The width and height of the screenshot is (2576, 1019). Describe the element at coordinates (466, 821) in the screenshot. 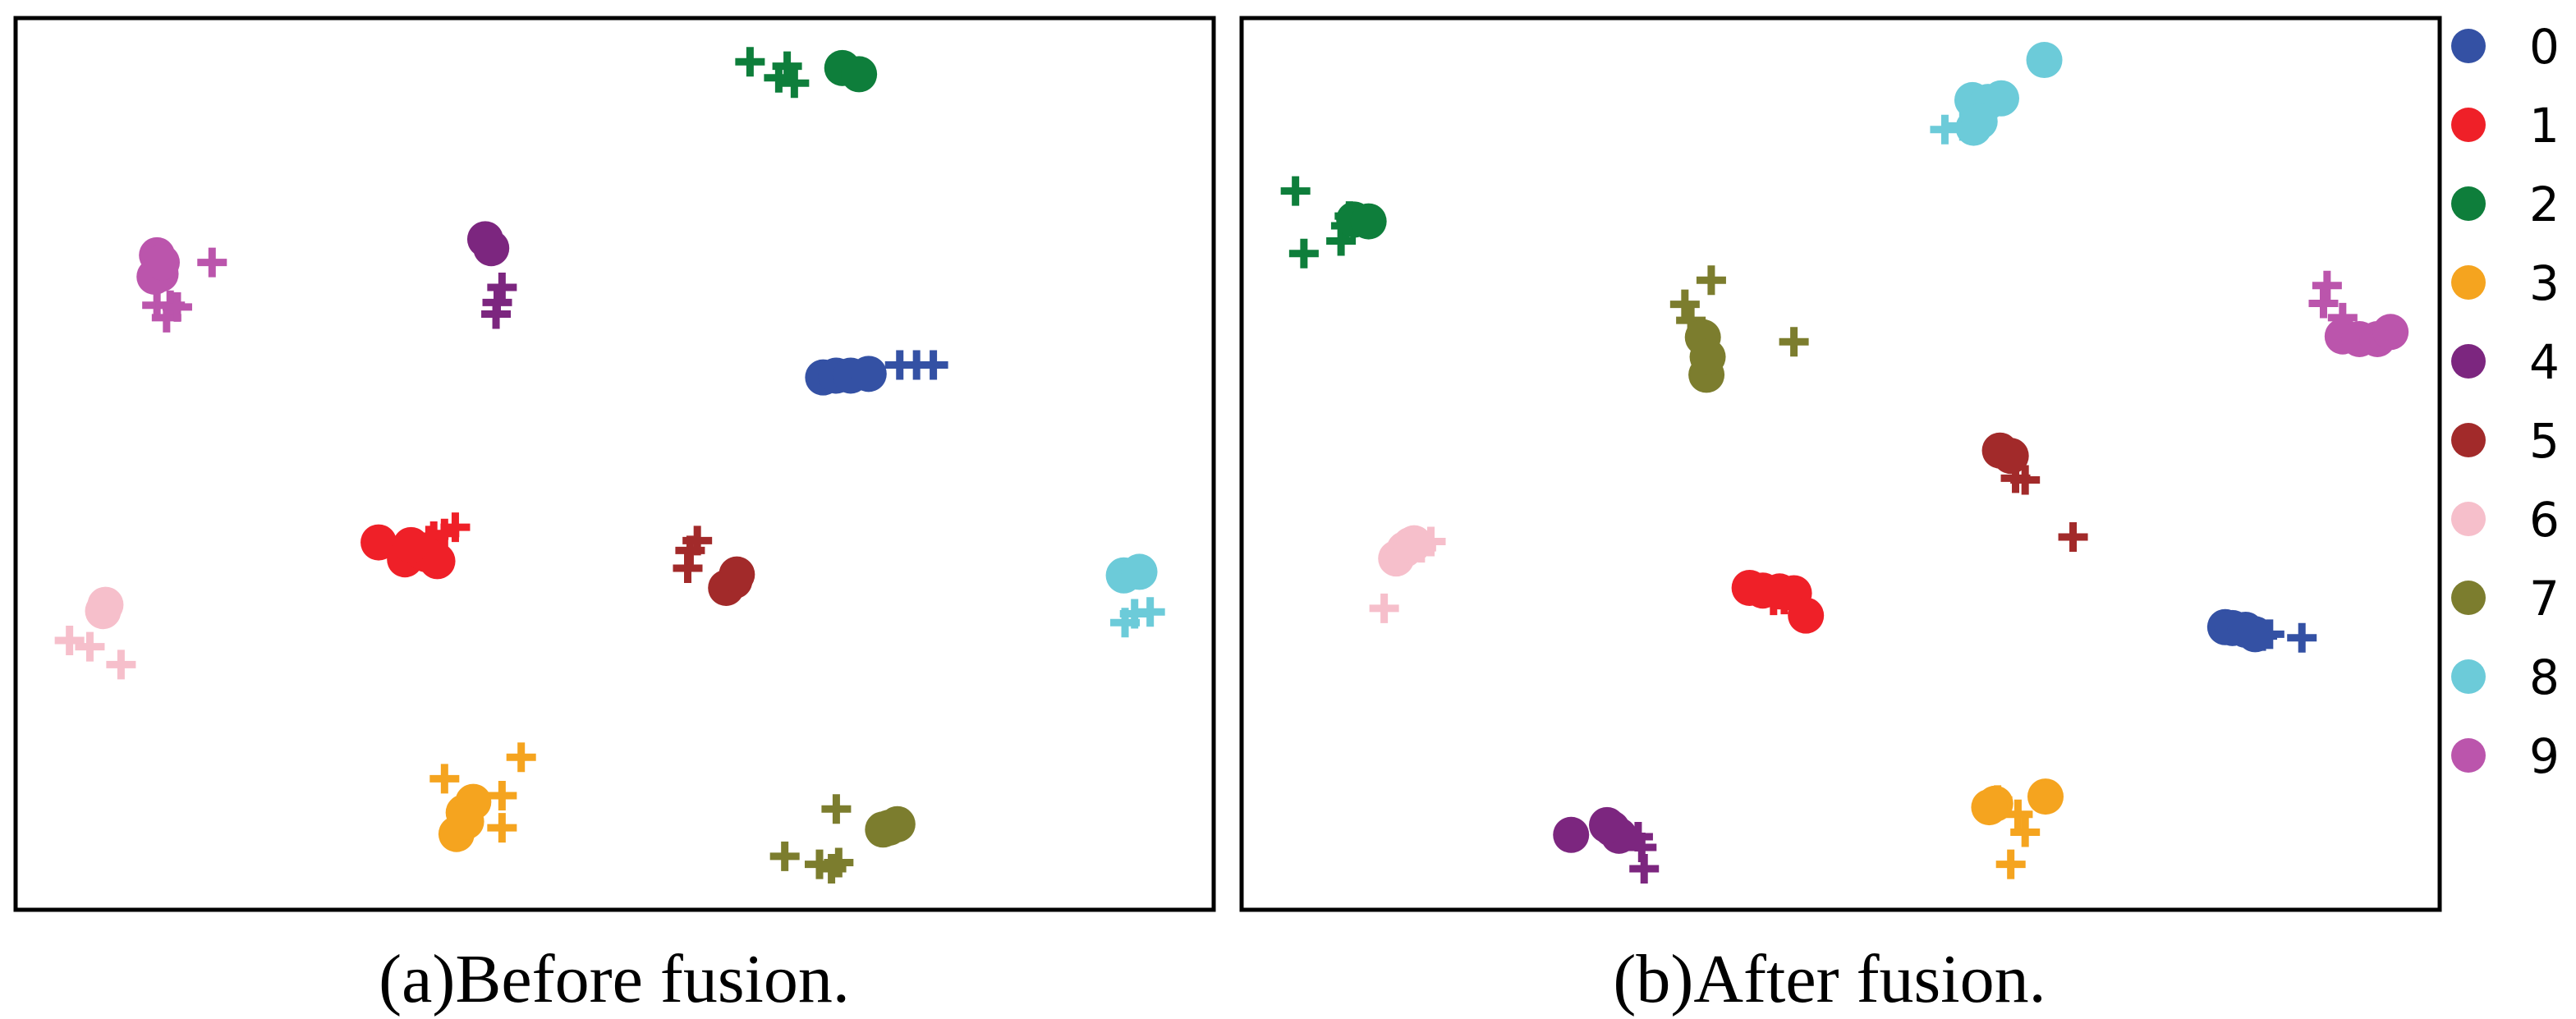

I see `circle-marker-class-3-a` at that location.